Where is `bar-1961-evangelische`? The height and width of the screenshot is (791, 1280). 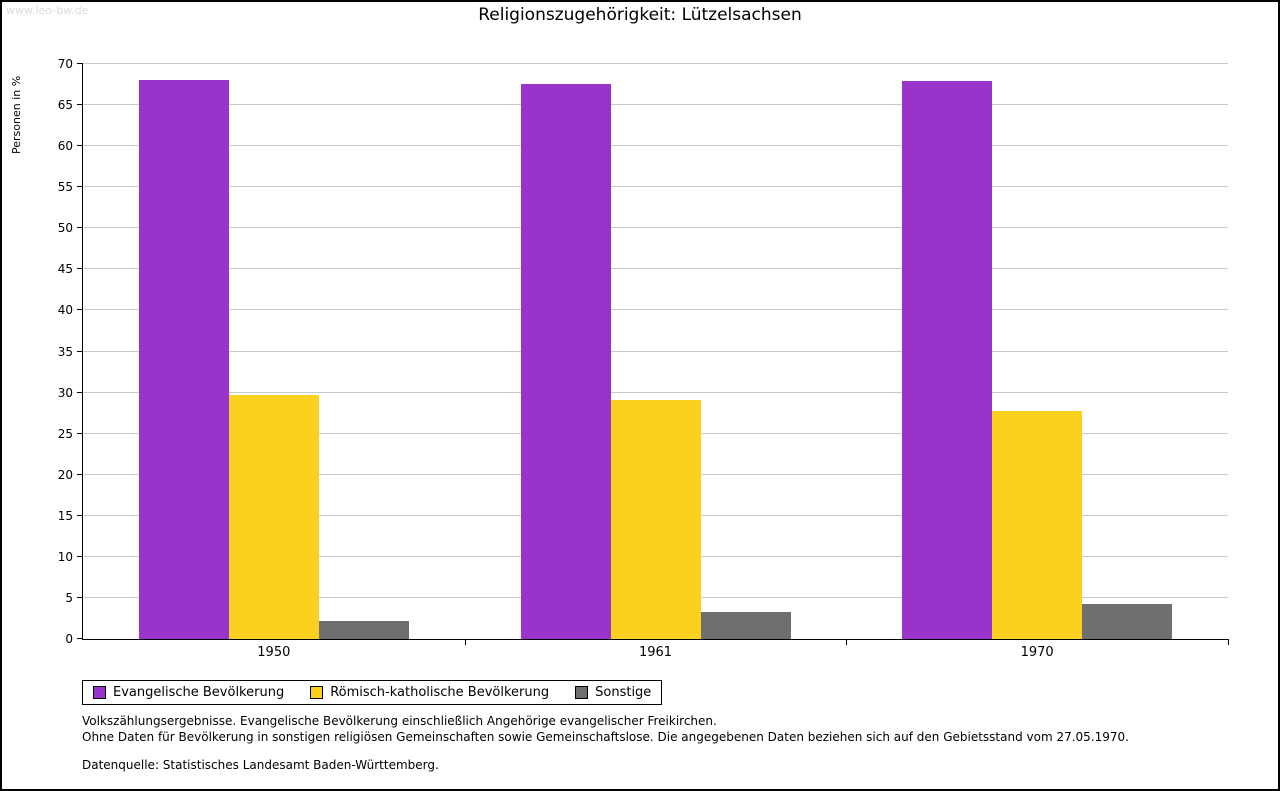
bar-1961-evangelische is located at coordinates (565, 361).